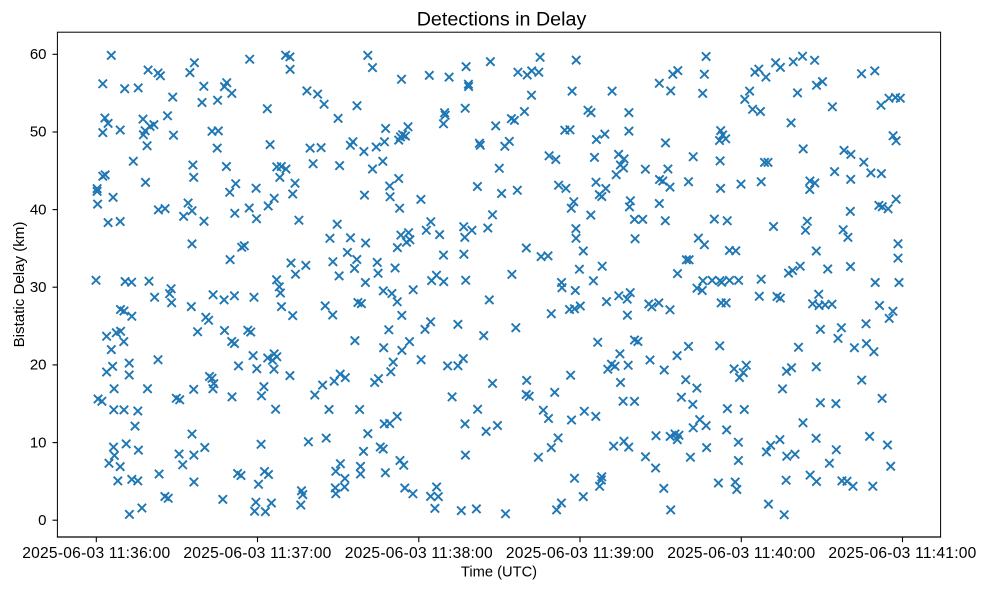  What do you see at coordinates (38, 442) in the screenshot?
I see `svg-text: 10` at bounding box center [38, 442].